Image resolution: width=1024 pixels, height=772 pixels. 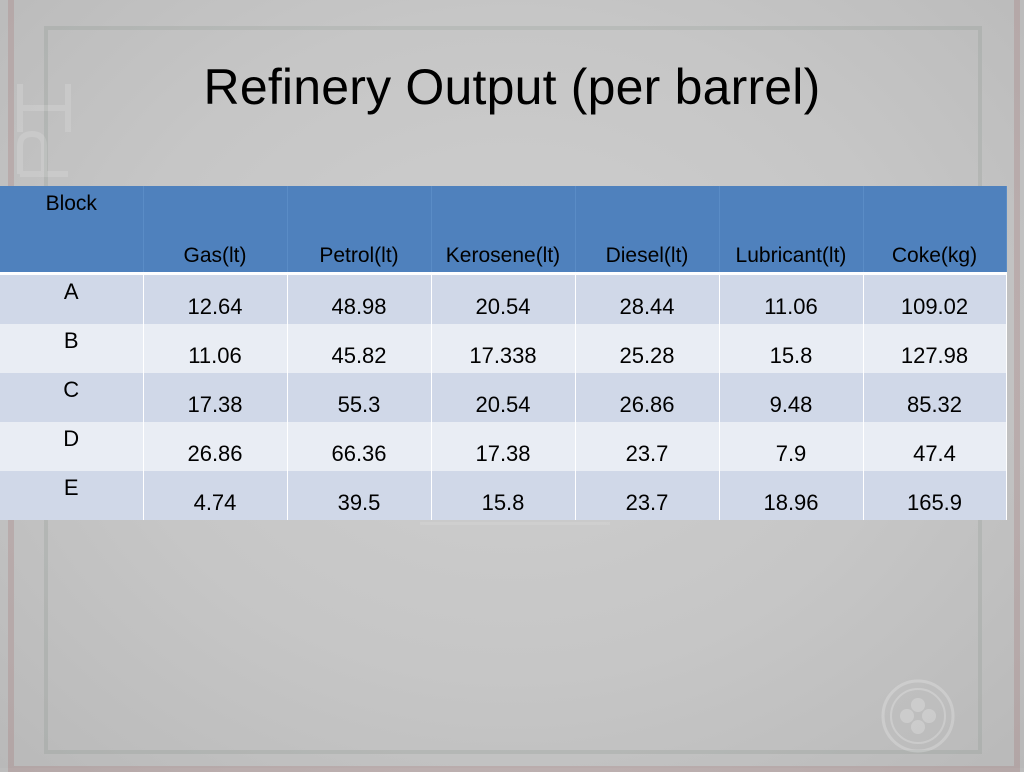 What do you see at coordinates (215, 298) in the screenshot?
I see `gas-cell: 12.64` at bounding box center [215, 298].